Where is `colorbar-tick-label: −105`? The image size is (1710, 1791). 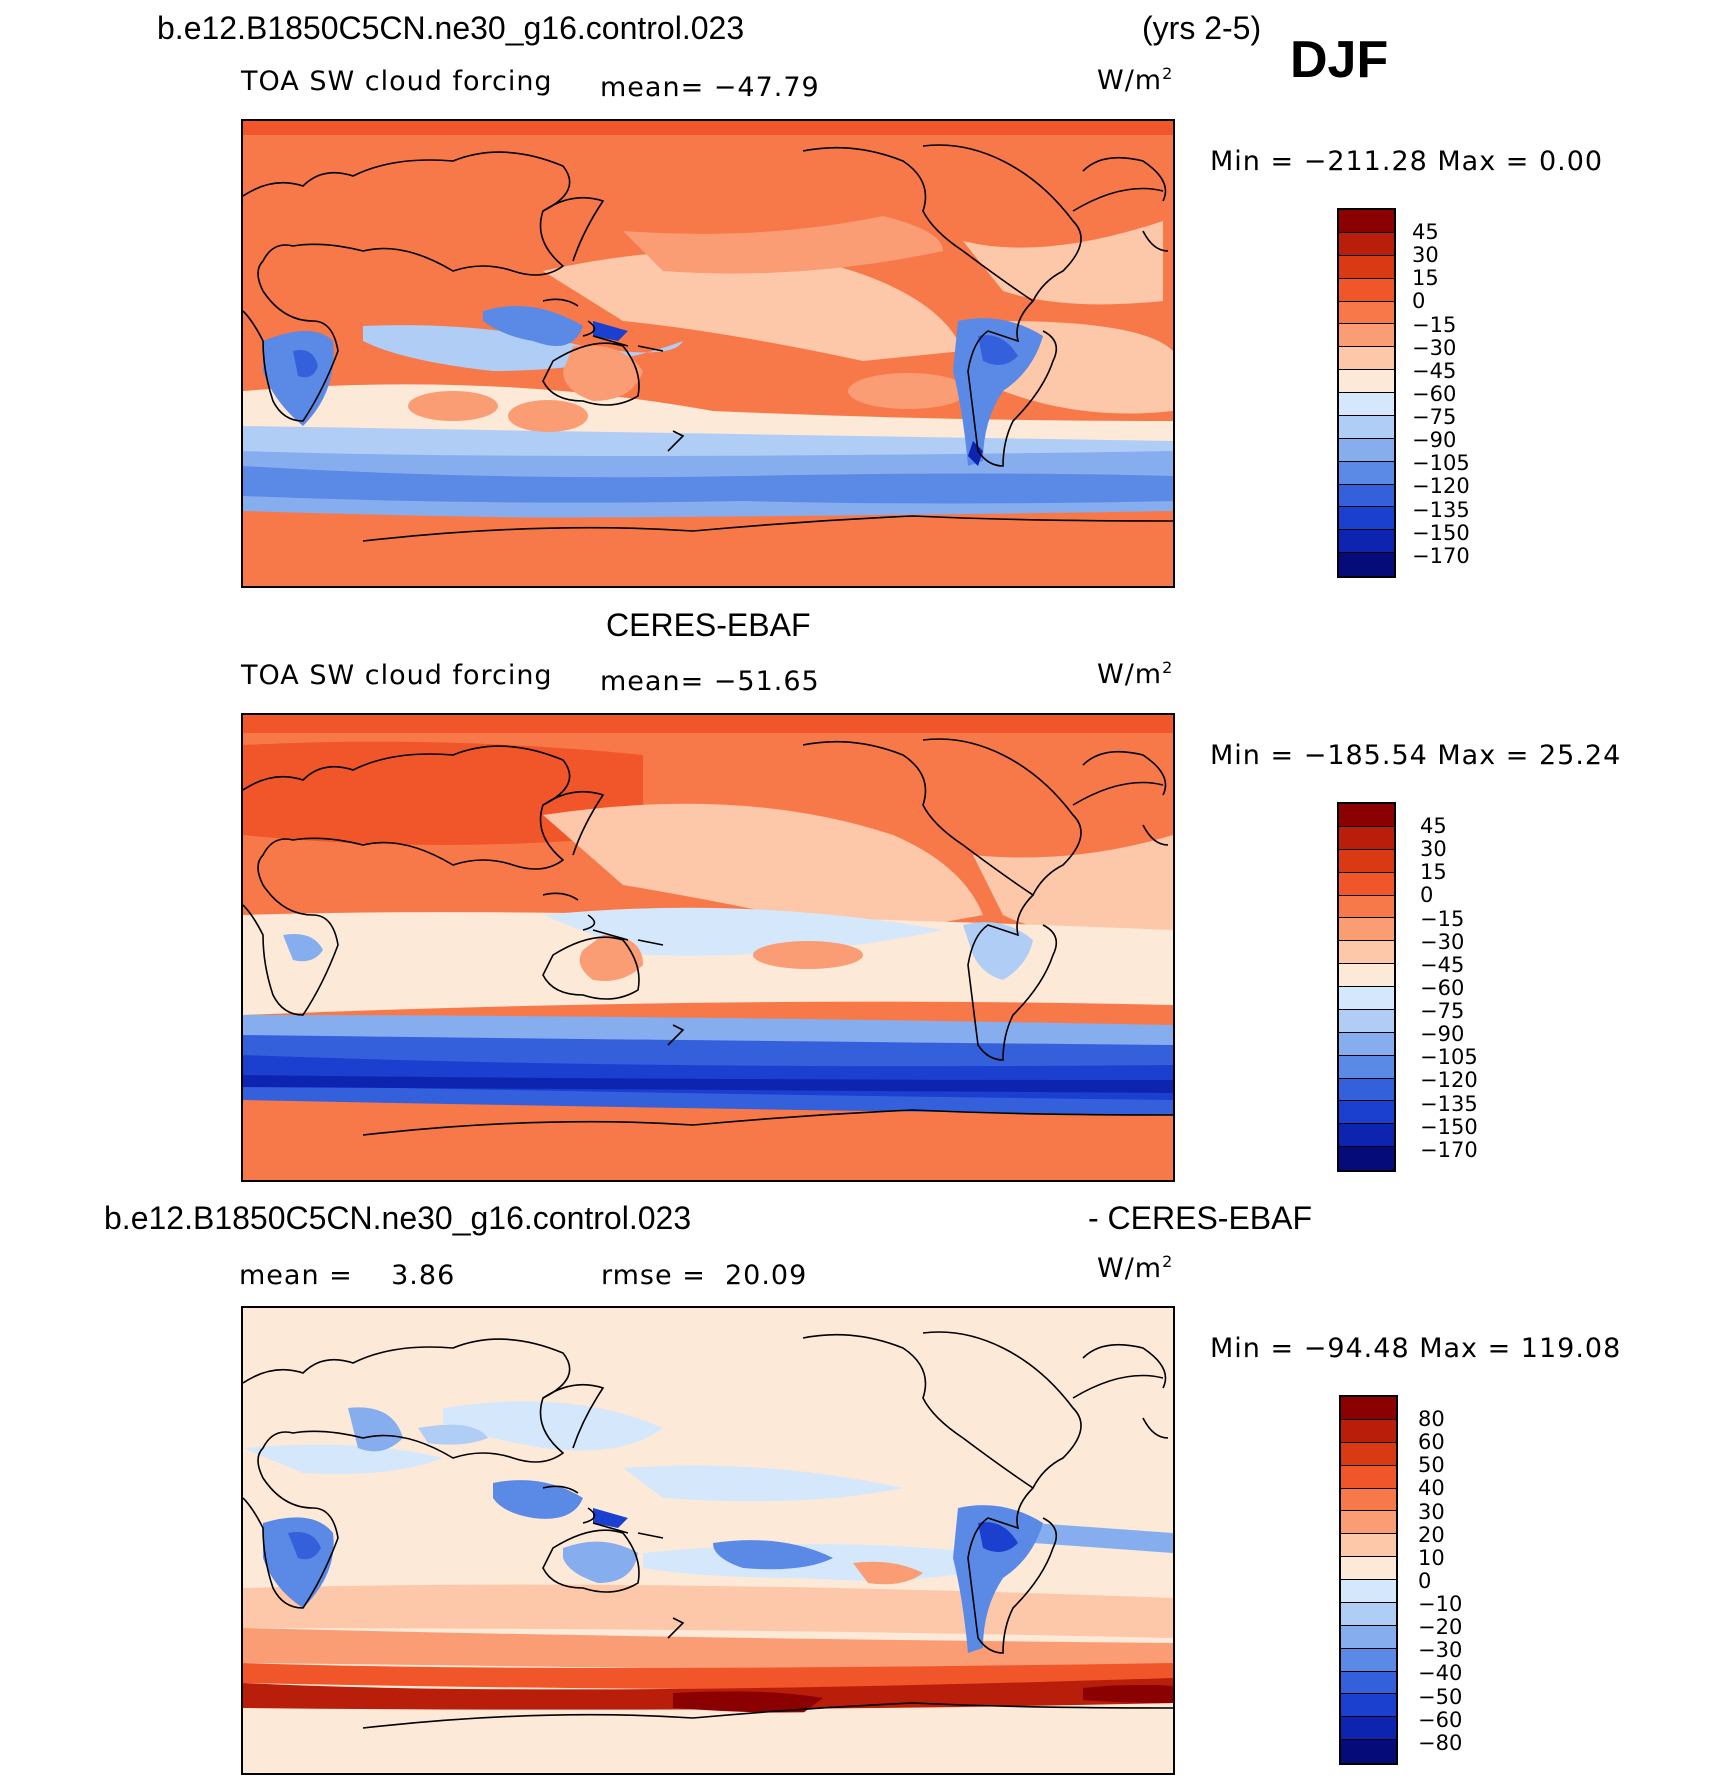
colorbar-tick-label: −105 is located at coordinates (1449, 1057).